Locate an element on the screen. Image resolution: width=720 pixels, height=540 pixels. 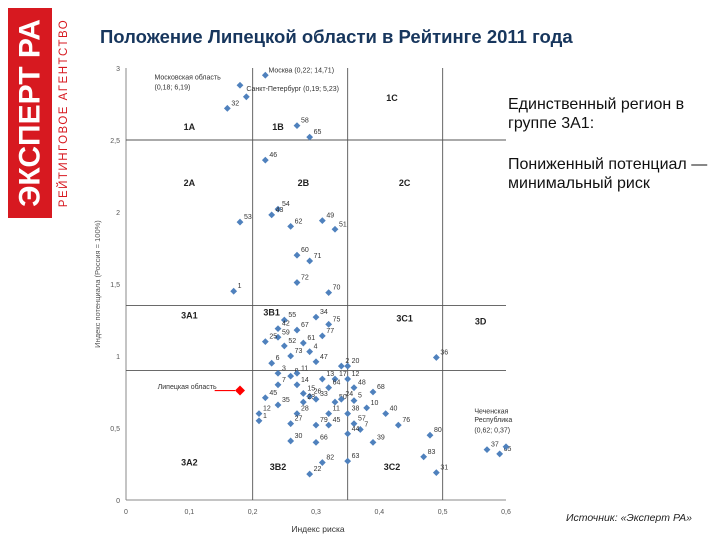
zone-label: 3B1 is located at coordinates (271, 313).